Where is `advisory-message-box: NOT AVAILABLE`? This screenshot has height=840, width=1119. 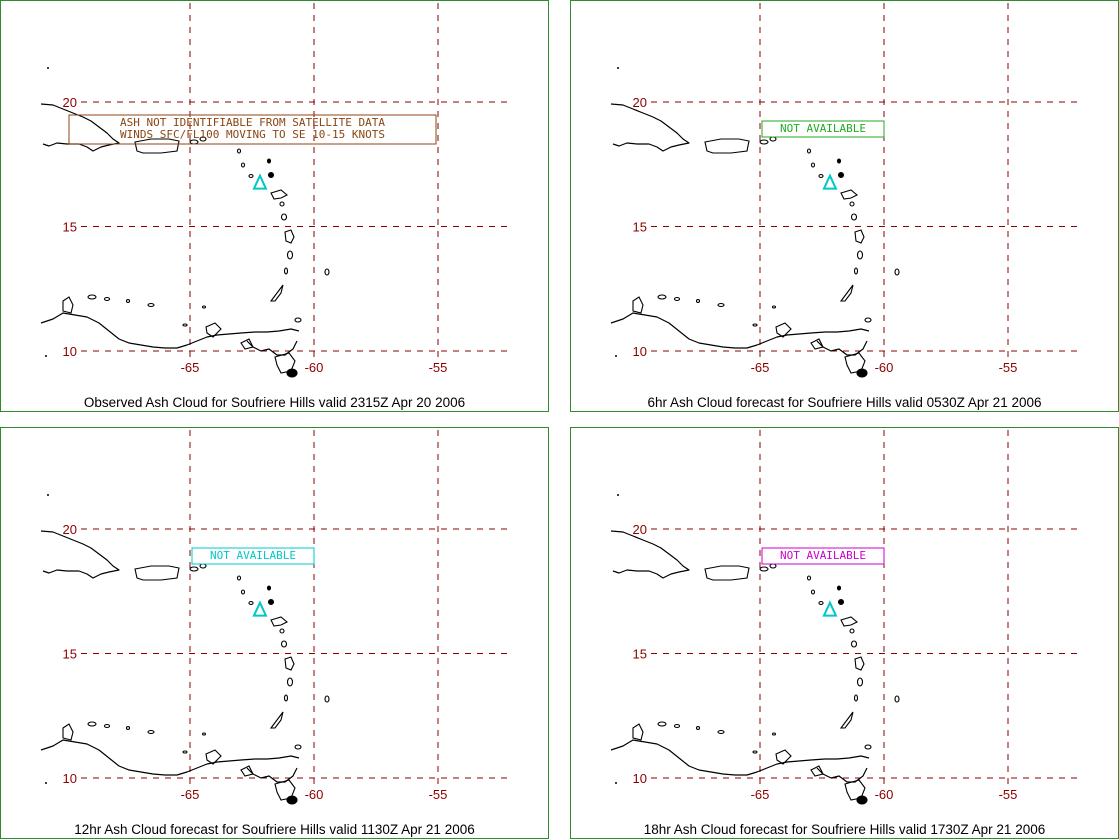
advisory-message-box: NOT AVAILABLE is located at coordinates (823, 556).